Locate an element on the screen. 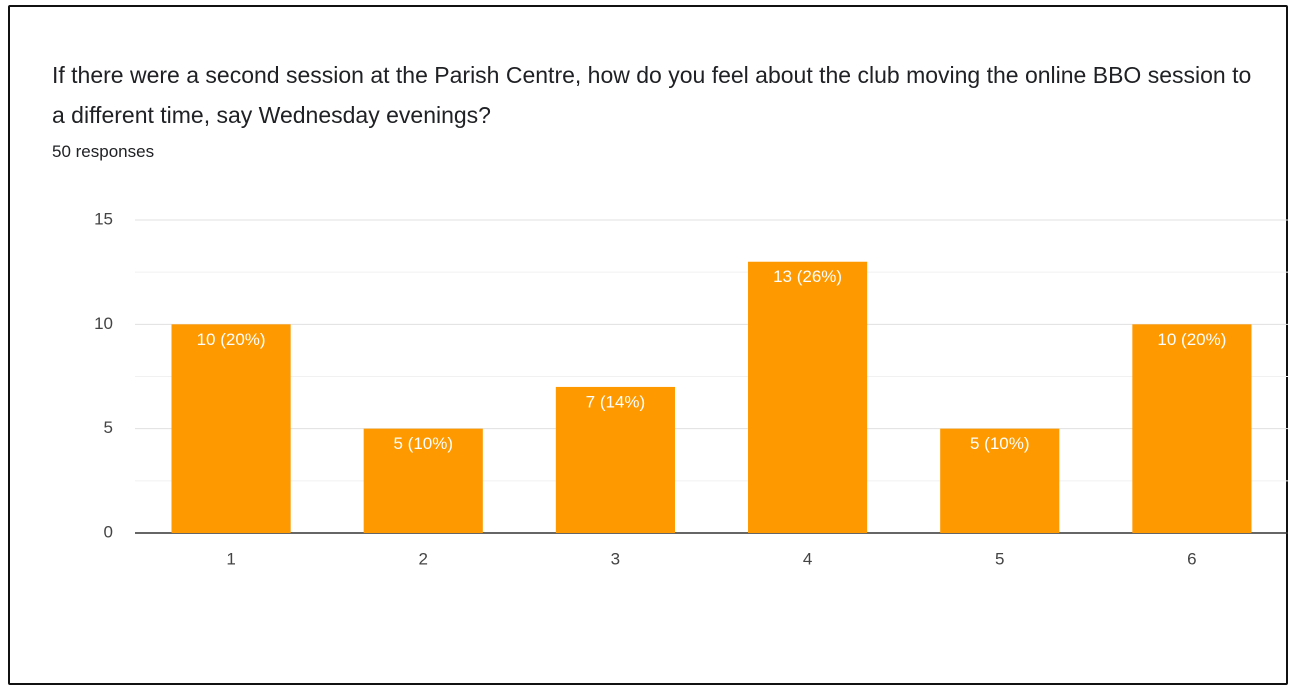 The height and width of the screenshot is (685, 1298). y-tick-label: 0 is located at coordinates (108, 531).